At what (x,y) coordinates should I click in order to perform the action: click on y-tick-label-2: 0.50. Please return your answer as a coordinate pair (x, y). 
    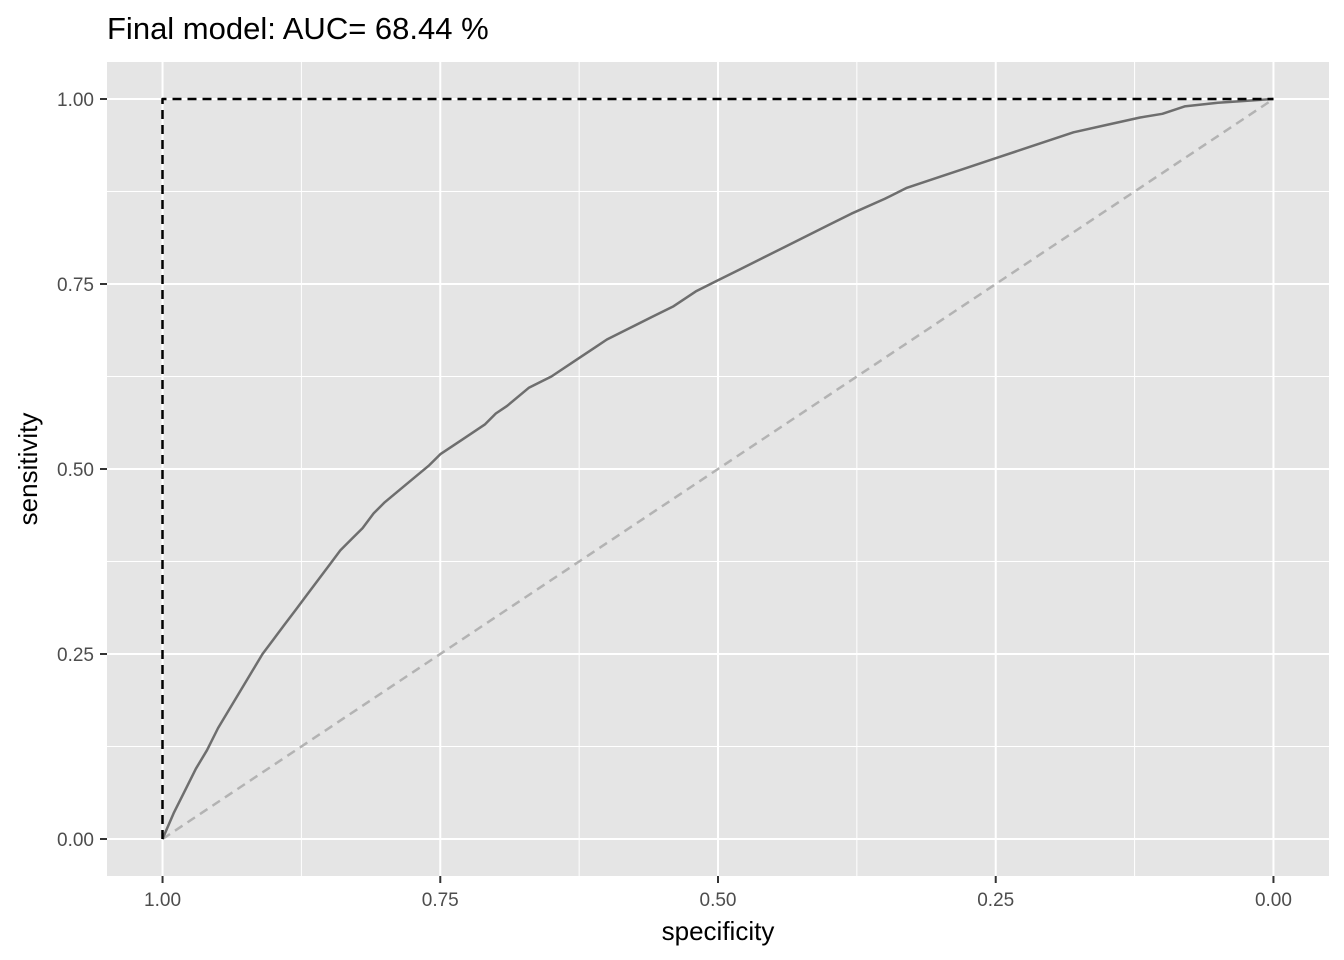
    Looking at the image, I should click on (75, 470).